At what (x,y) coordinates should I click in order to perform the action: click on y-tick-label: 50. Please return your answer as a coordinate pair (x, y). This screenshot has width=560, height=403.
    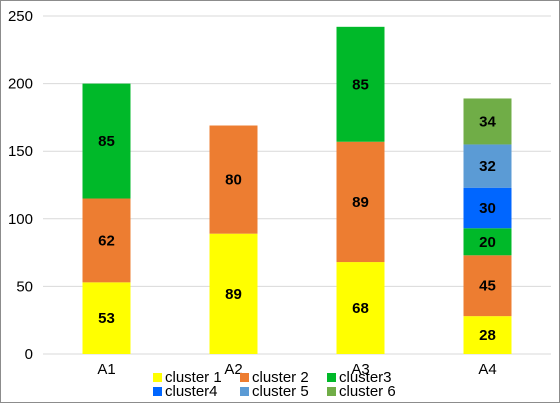
    Looking at the image, I should click on (24, 286).